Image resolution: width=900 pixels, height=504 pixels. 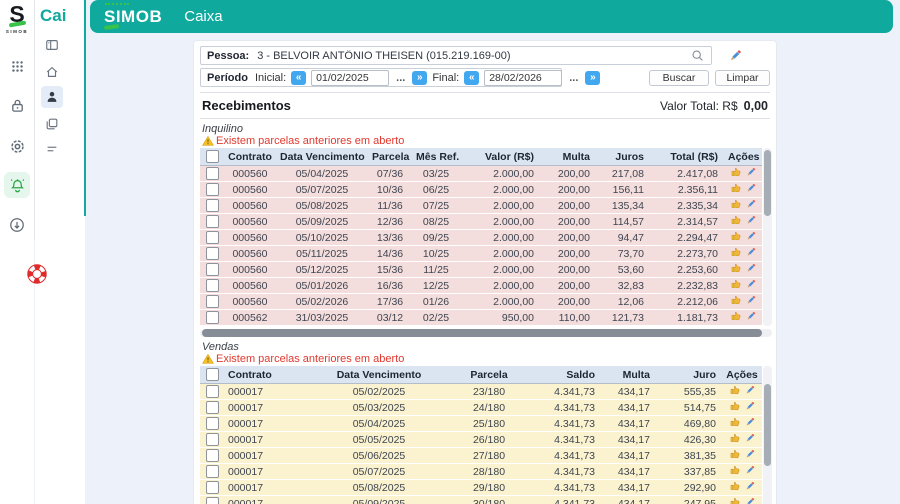 What do you see at coordinates (52, 149) in the screenshot?
I see `list-lines-icon` at bounding box center [52, 149].